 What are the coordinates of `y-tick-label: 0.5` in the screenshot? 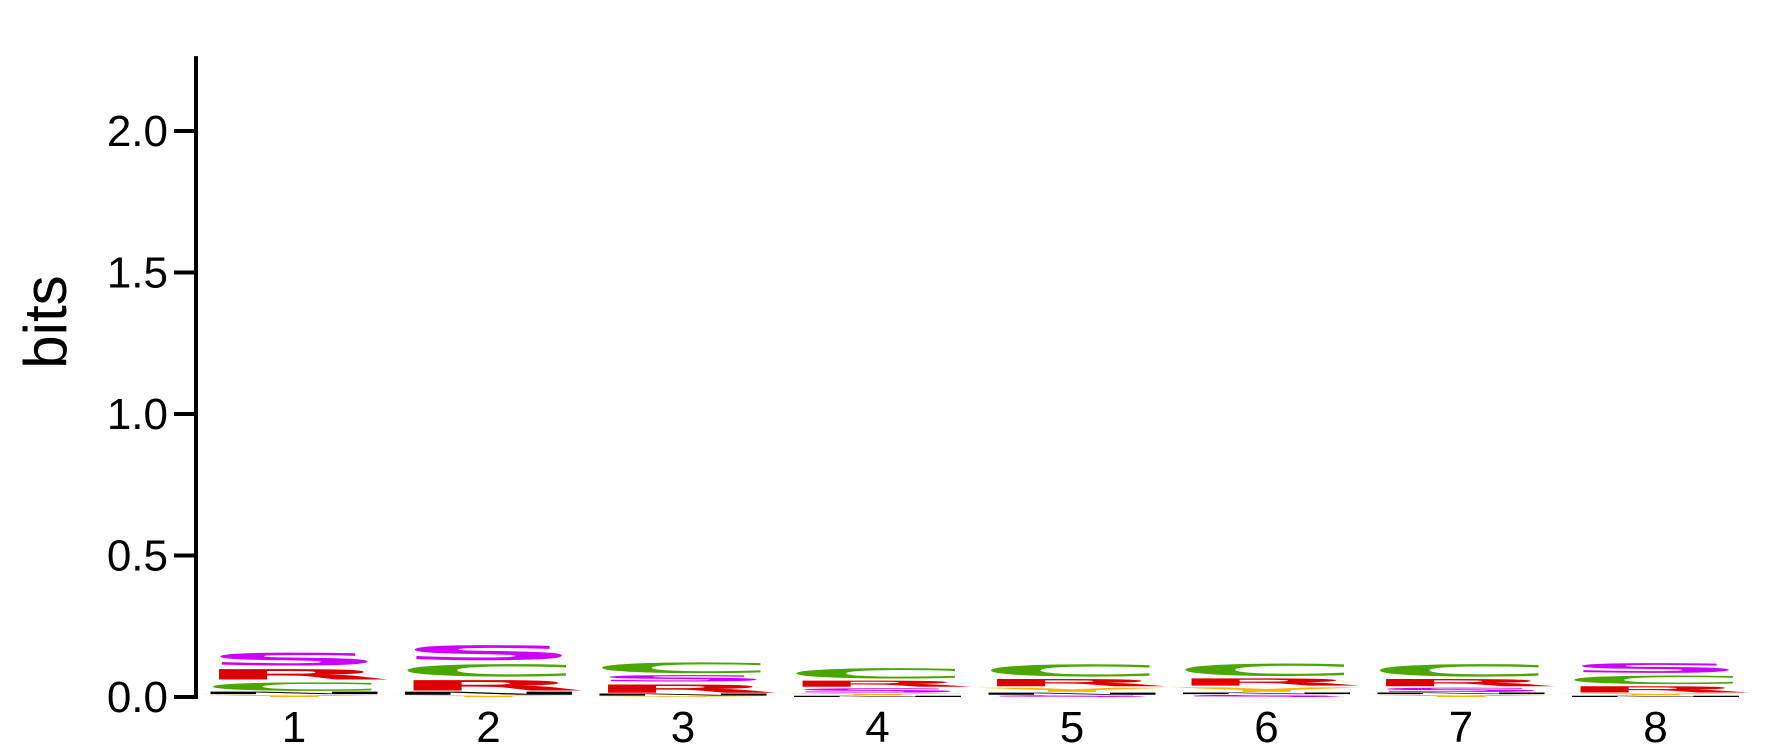 It's located at (137, 556).